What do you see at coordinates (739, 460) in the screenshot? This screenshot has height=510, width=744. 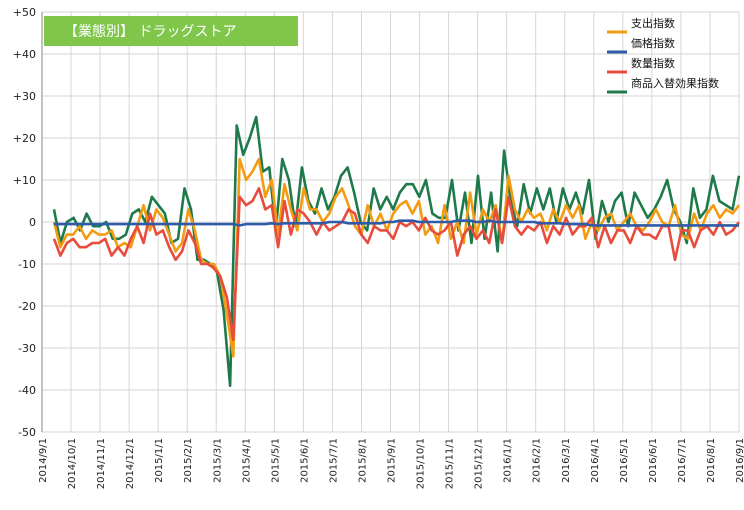 I see `x-tick-label: 2016/9/1` at bounding box center [739, 460].